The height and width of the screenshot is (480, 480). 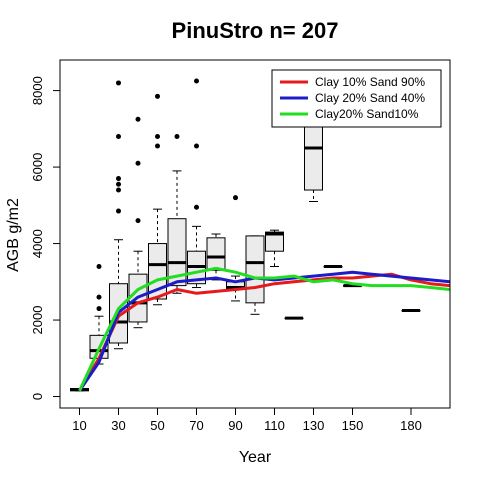 I want to click on y-axis-label: AGB g/m2, so click(x=13, y=235).